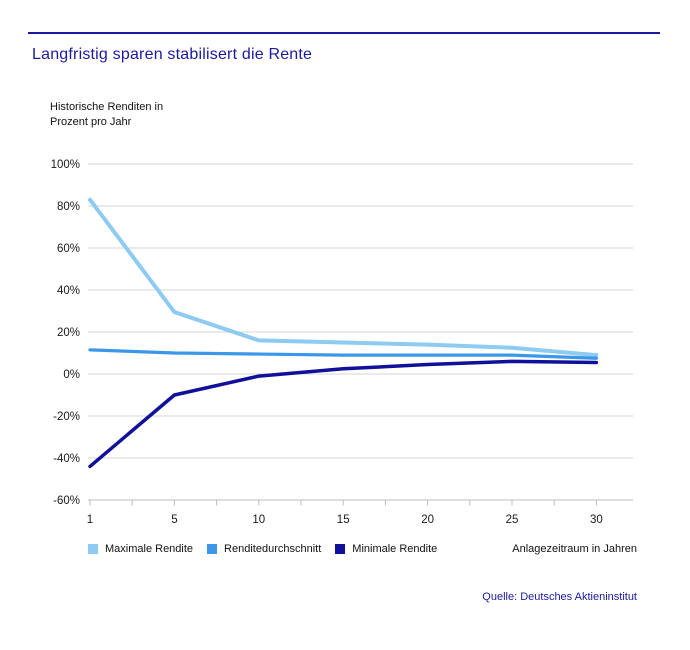 Image resolution: width=690 pixels, height=650 pixels. I want to click on y-axis-note-line2: Prozent pro Jahr, so click(91, 122).